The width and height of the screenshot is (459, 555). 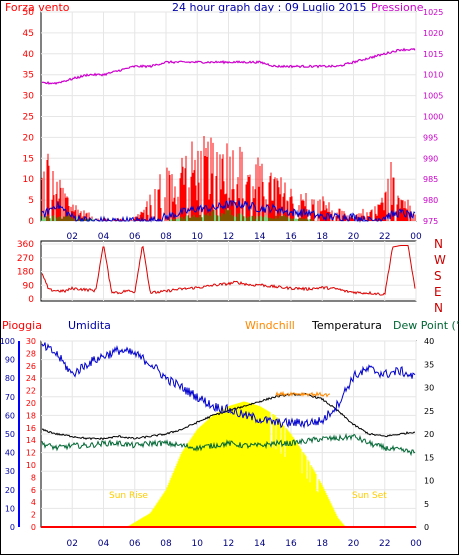 What do you see at coordinates (244, 544) in the screenshot?
I see `temperature-humidity-x-ticks: 02 04 06 08 10 12 14 16 18 20 22 00` at bounding box center [244, 544].